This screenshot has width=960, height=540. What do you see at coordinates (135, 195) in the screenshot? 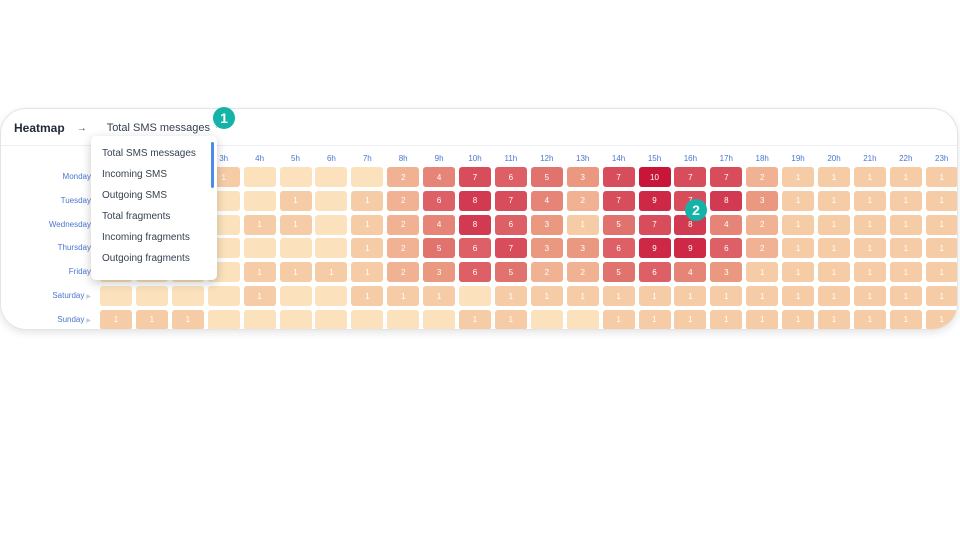
I see `dropdown-option-outgoing-sms: Outgoing SMS` at bounding box center [135, 195].